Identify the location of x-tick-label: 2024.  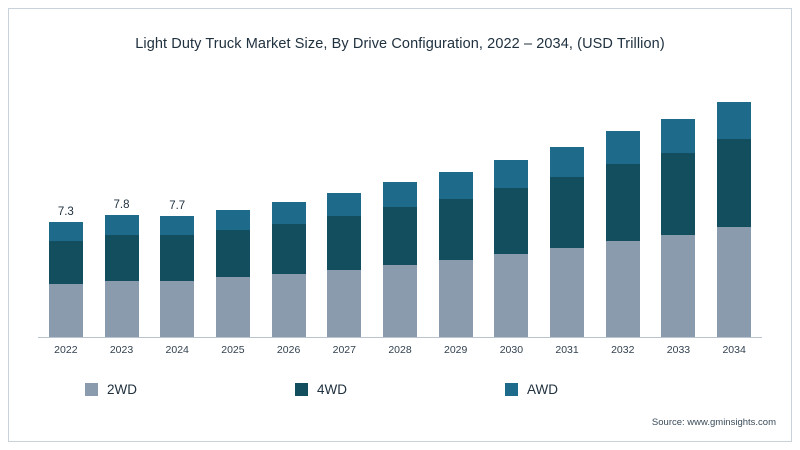
(177, 350).